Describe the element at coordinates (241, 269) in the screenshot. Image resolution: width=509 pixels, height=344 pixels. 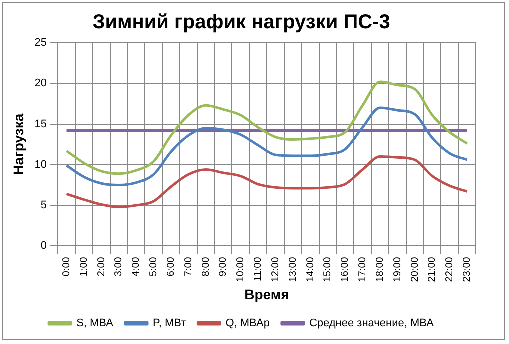
I see `x-tick-label: 10:00` at that location.